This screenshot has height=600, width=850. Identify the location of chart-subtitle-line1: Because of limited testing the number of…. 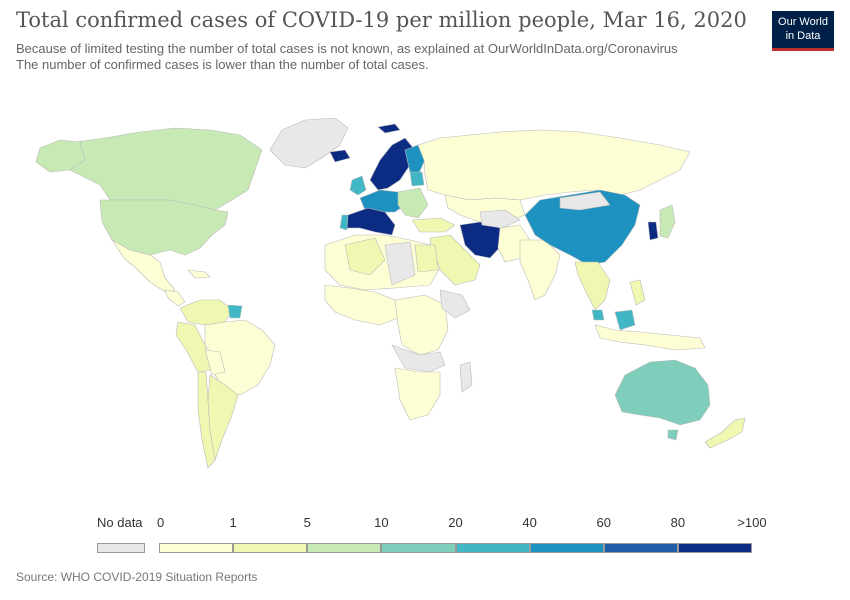
(347, 48).